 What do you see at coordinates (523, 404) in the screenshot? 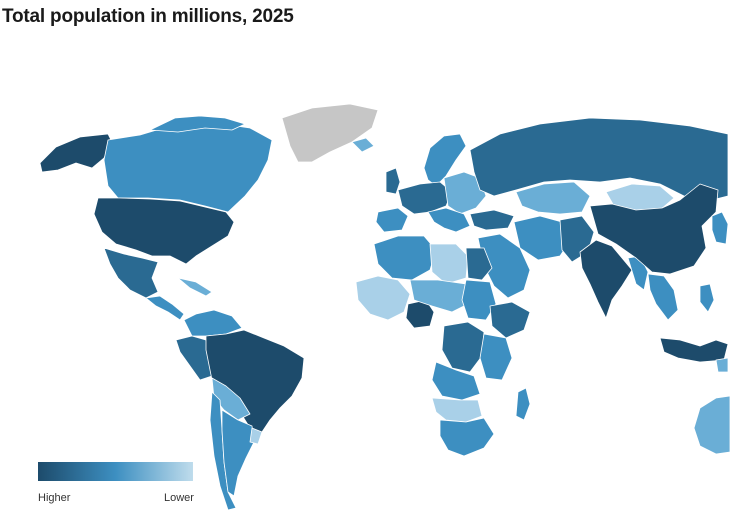
I see `region-madagascar` at bounding box center [523, 404].